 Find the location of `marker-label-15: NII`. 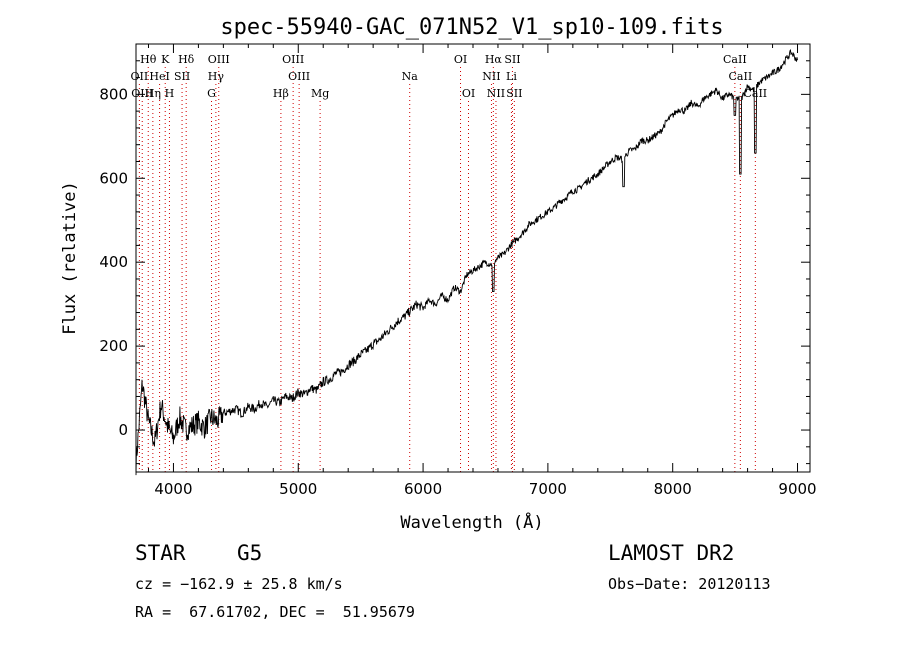

marker-label-15: NII is located at coordinates (491, 76).